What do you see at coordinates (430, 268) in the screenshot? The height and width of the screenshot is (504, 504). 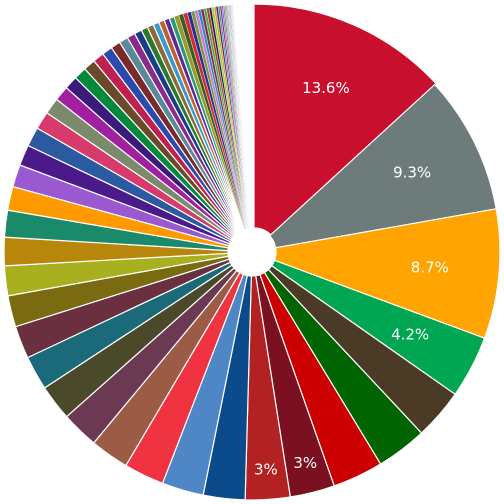 I see `slice-value-label: 8.7%` at bounding box center [430, 268].